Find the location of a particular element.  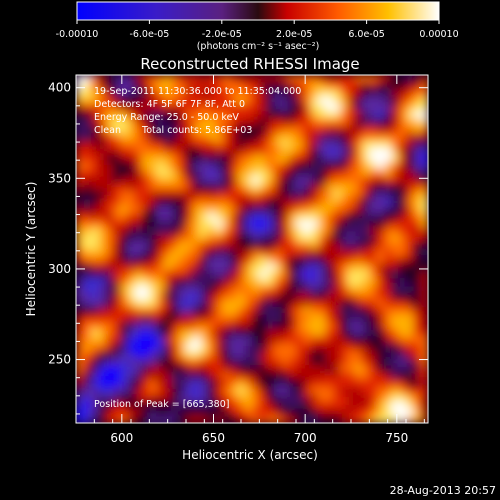

y-tick-label: 300 is located at coordinates (59, 269).